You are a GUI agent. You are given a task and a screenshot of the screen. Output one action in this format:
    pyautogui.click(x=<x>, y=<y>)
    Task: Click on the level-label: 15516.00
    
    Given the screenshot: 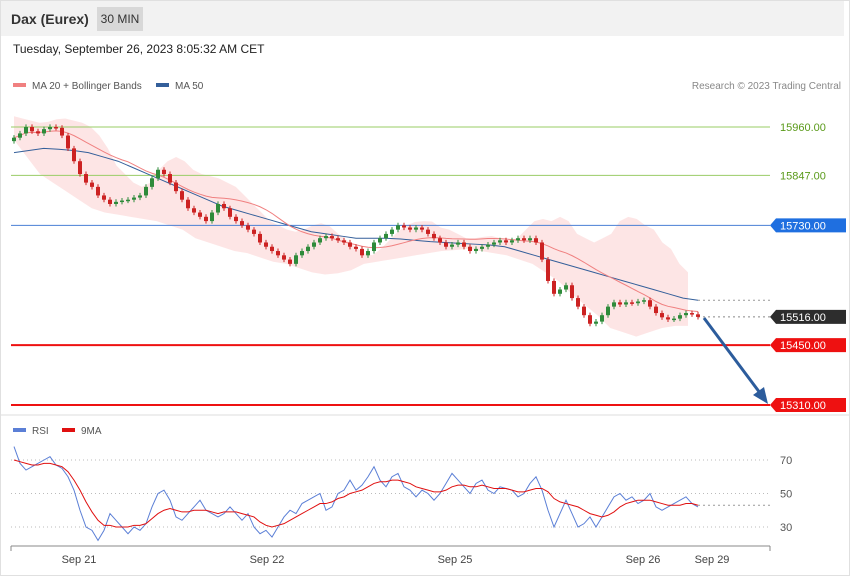 What is the action you would take?
    pyautogui.click(x=803, y=318)
    